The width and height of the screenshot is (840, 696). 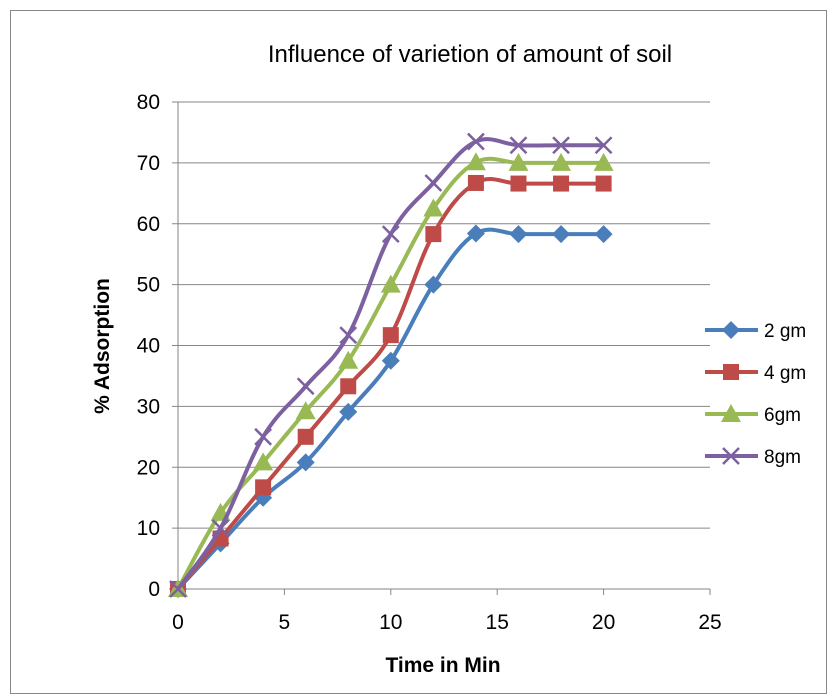 I want to click on chart-title: Influence of varietion of amount of soil, so click(x=470, y=54).